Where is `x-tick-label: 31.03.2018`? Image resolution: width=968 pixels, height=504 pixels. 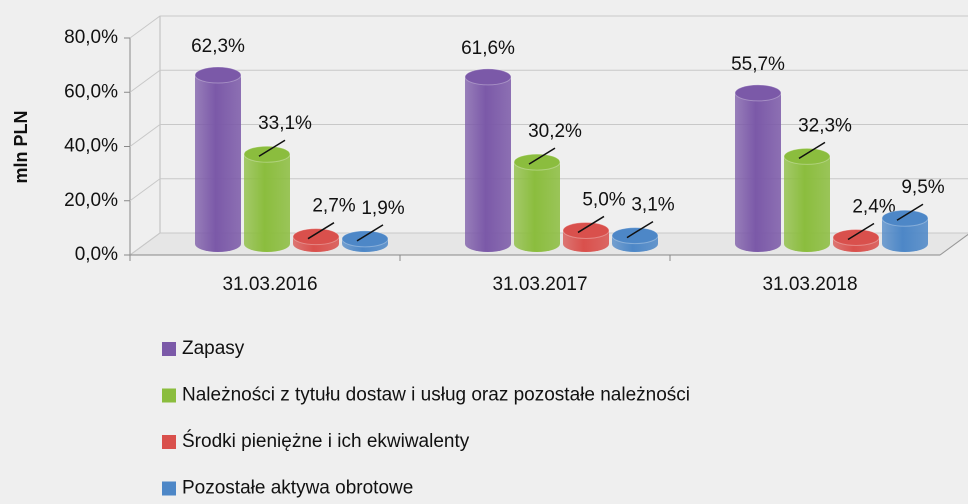
x-tick-label: 31.03.2018 is located at coordinates (809, 284).